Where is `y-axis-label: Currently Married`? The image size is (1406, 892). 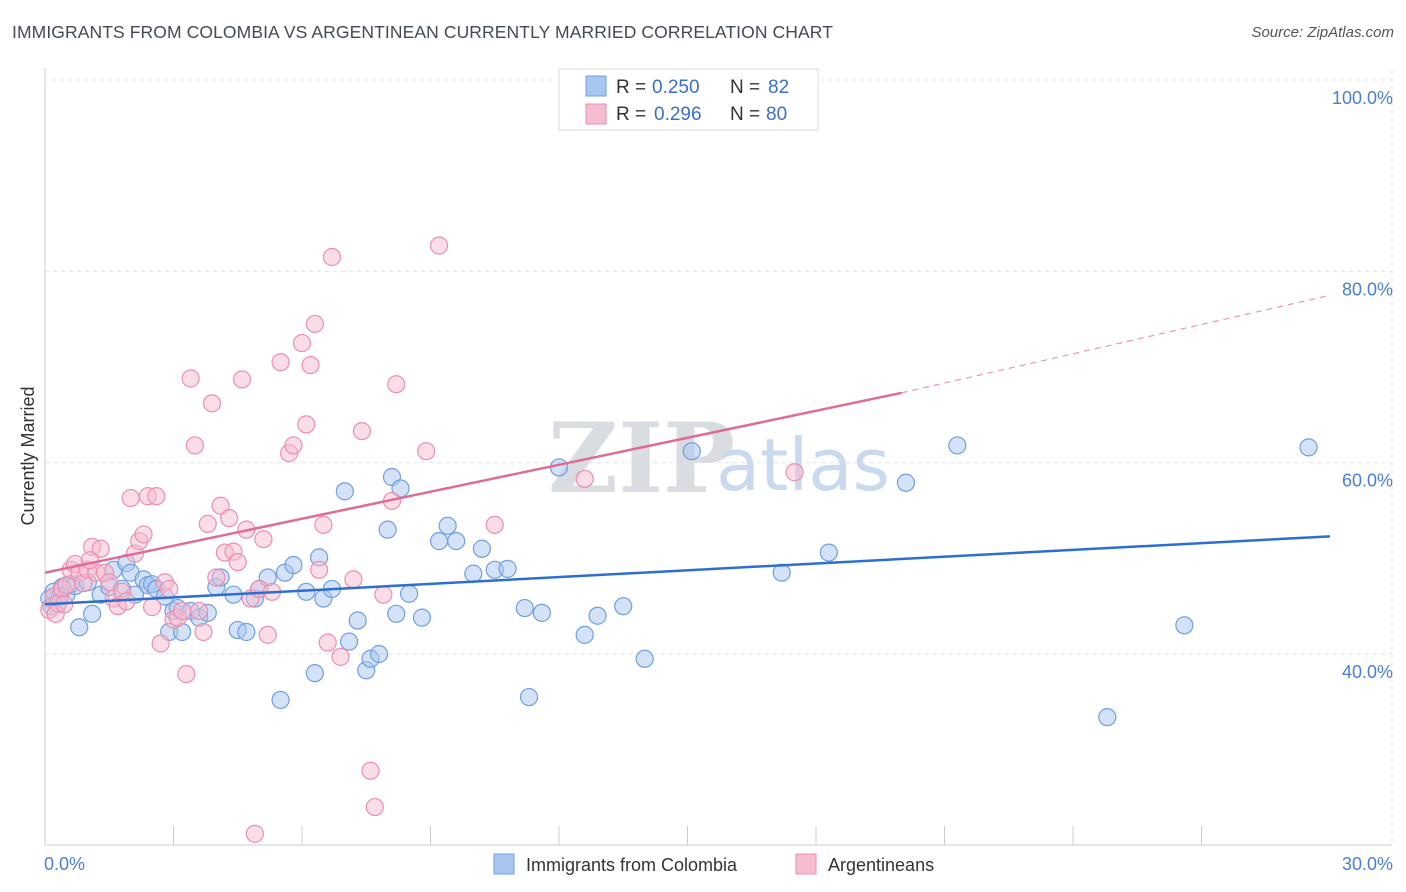 y-axis-label: Currently Married is located at coordinates (28, 455).